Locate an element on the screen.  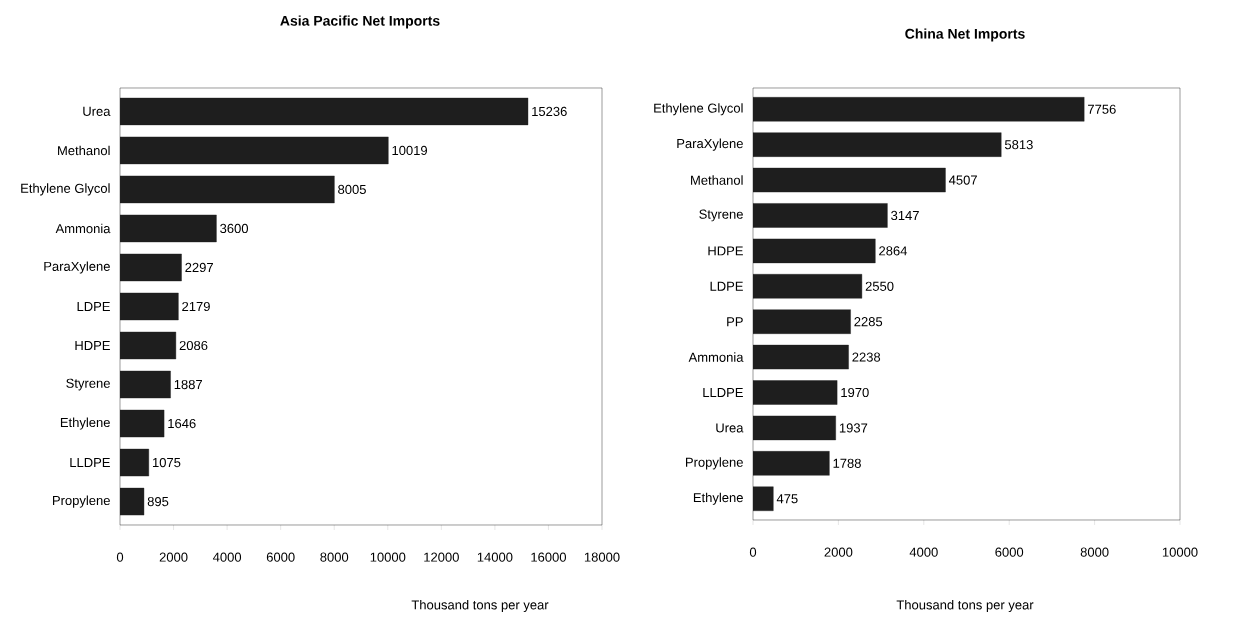
data-label: 1646 is located at coordinates (182, 423).